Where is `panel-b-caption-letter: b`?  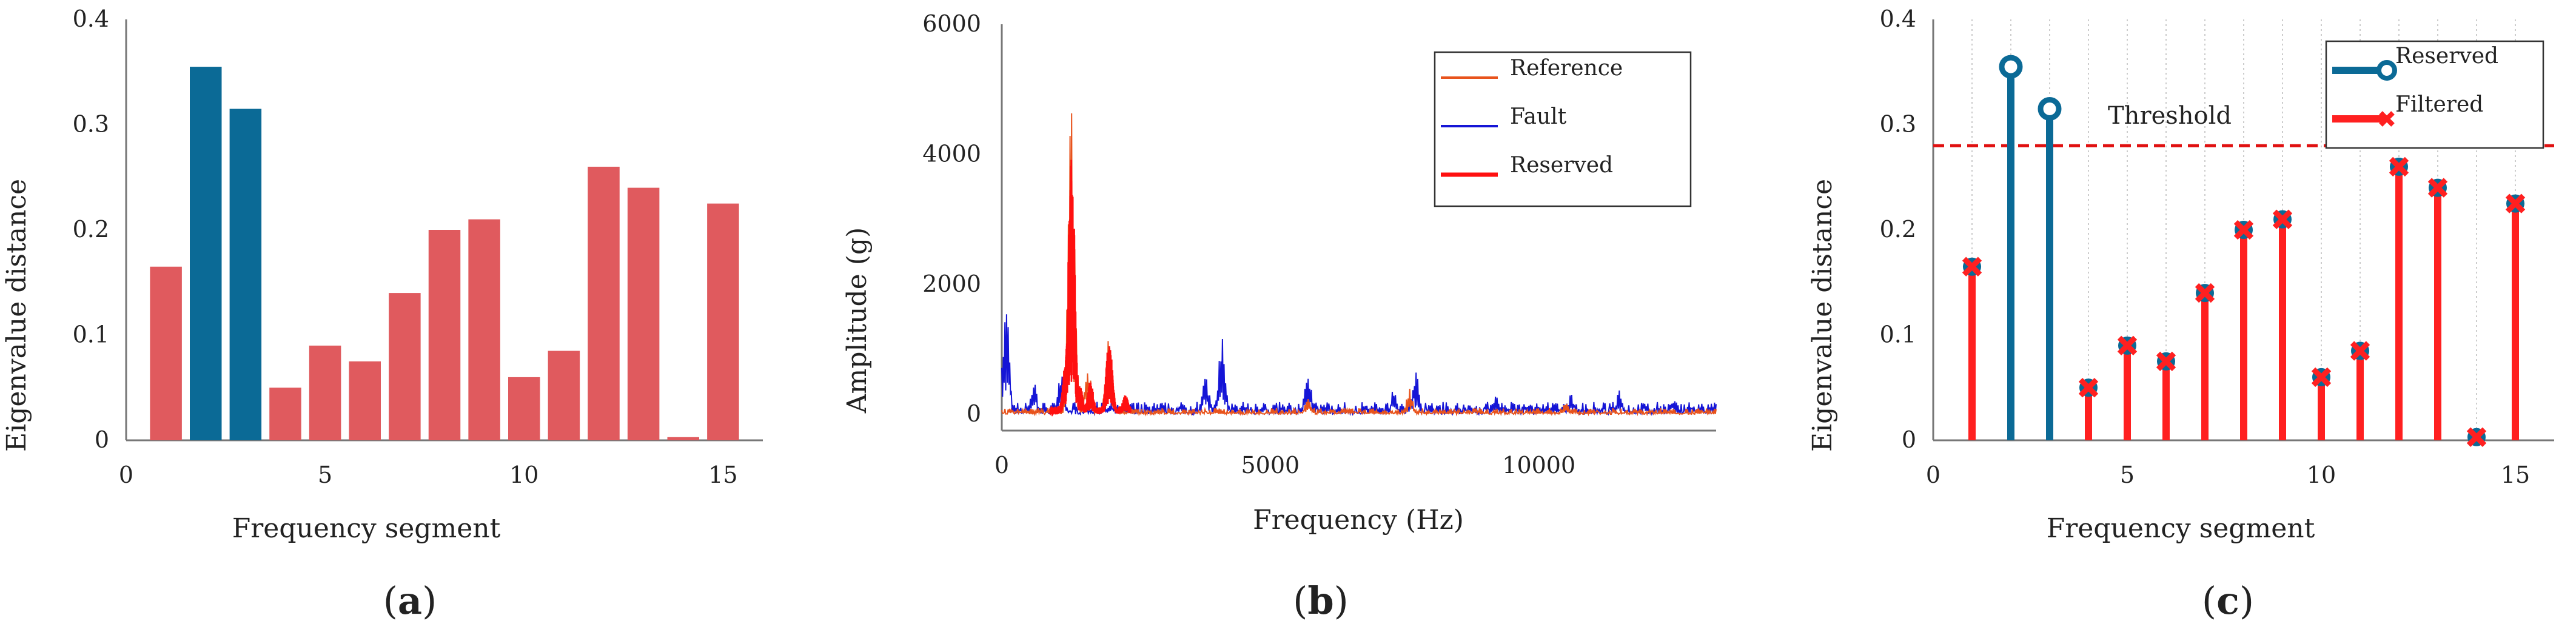
panel-b-caption-letter: b is located at coordinates (1320, 601).